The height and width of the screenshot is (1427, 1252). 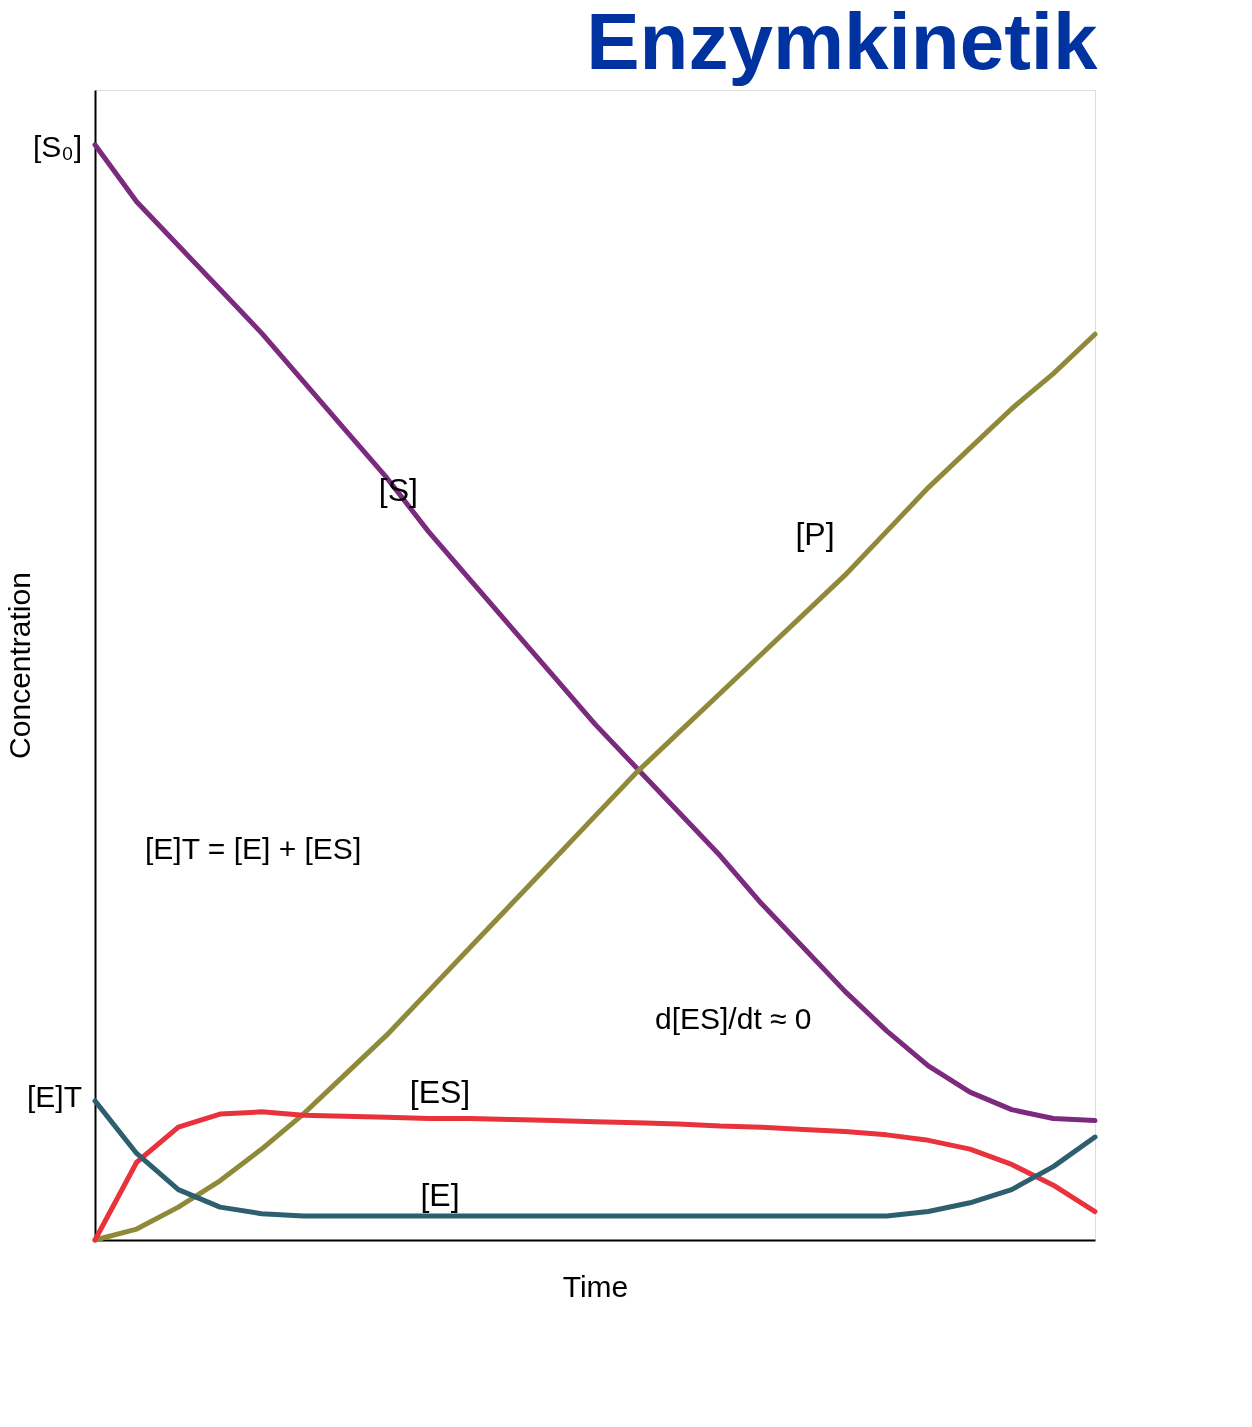 I want to click on annotation: d[ES]/dt ≈ 0, so click(x=733, y=1018).